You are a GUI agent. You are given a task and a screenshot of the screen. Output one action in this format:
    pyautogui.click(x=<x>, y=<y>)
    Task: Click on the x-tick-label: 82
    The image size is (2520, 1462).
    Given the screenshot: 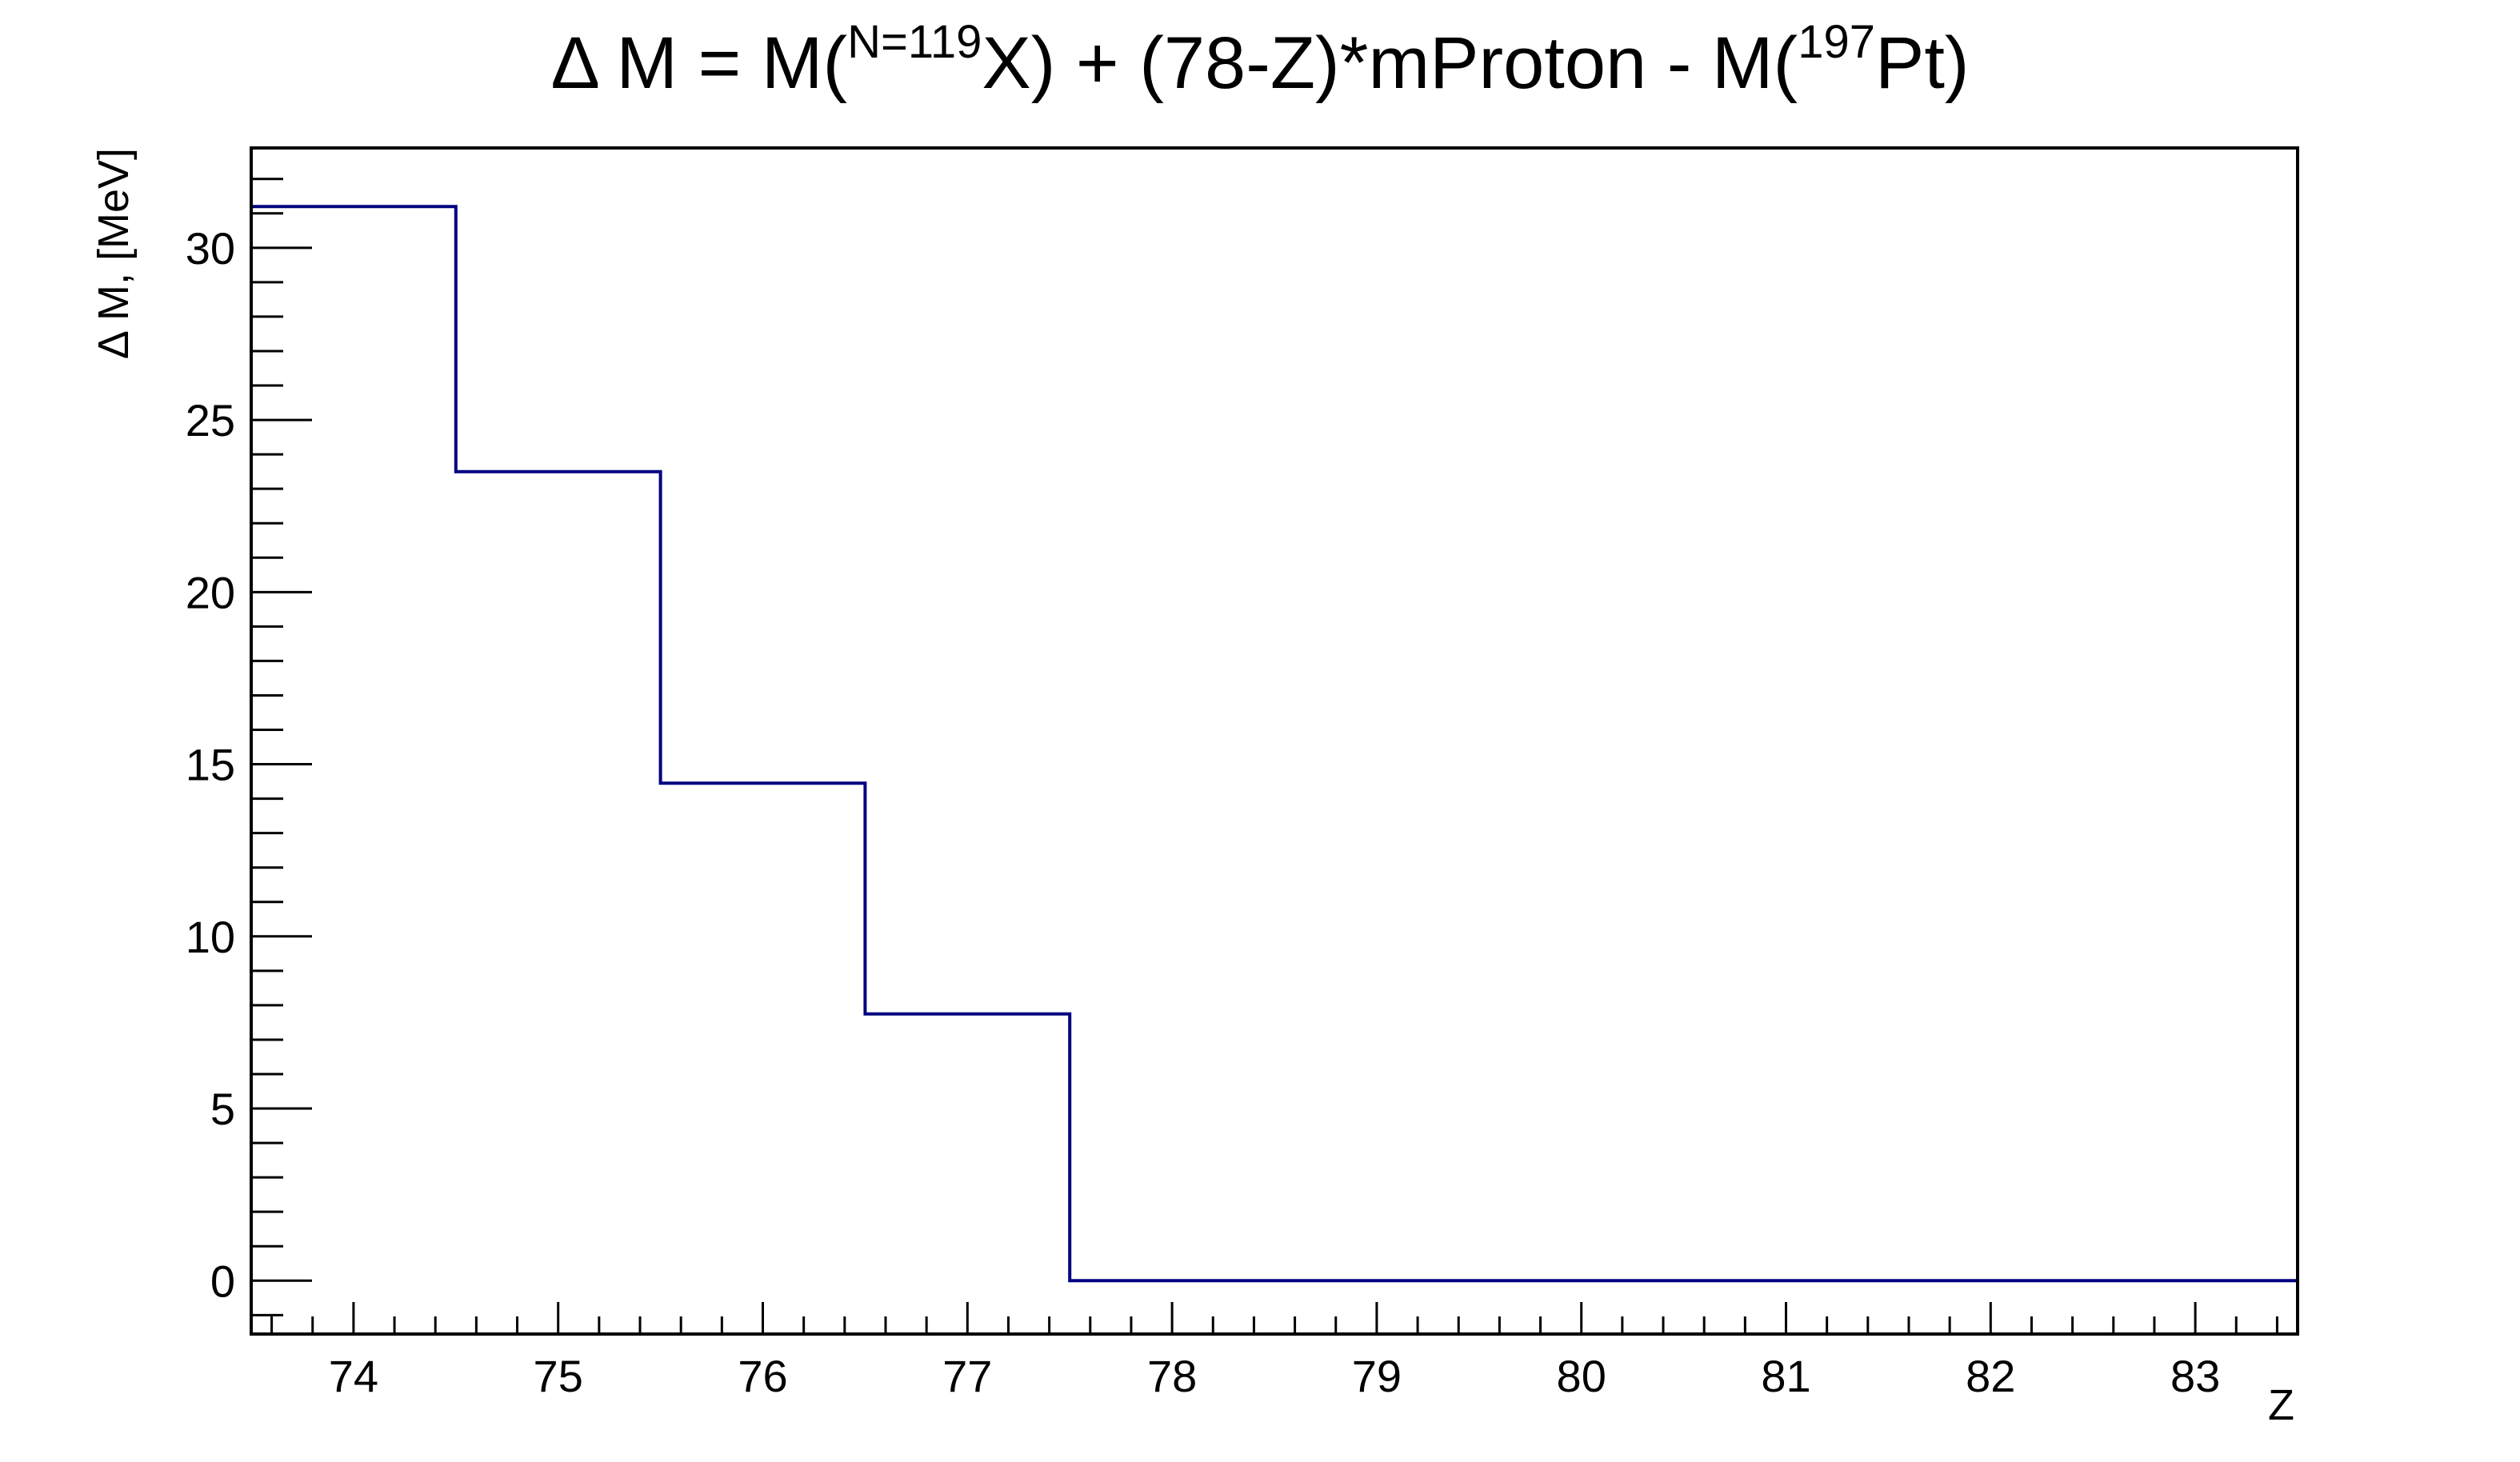 What is the action you would take?
    pyautogui.click(x=1990, y=1376)
    